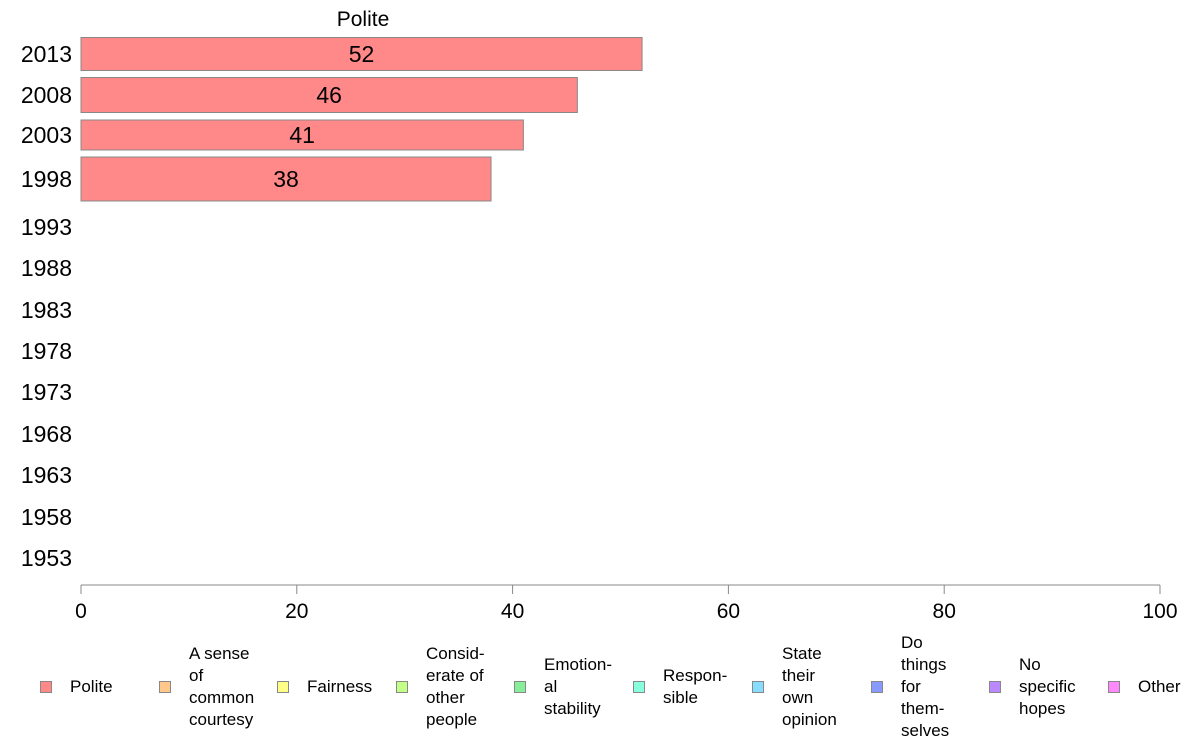 This screenshot has width=1188, height=742. What do you see at coordinates (46, 434) in the screenshot?
I see `year-label: 1968` at bounding box center [46, 434].